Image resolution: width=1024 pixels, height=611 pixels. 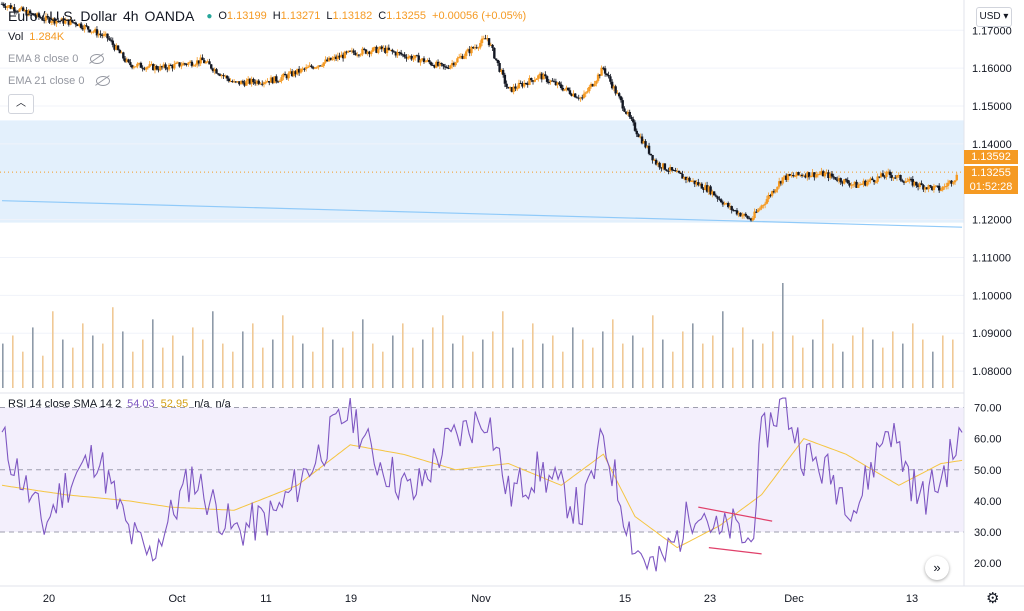 What do you see at coordinates (993, 598) in the screenshot?
I see `gear-icon: ⚙` at bounding box center [993, 598].